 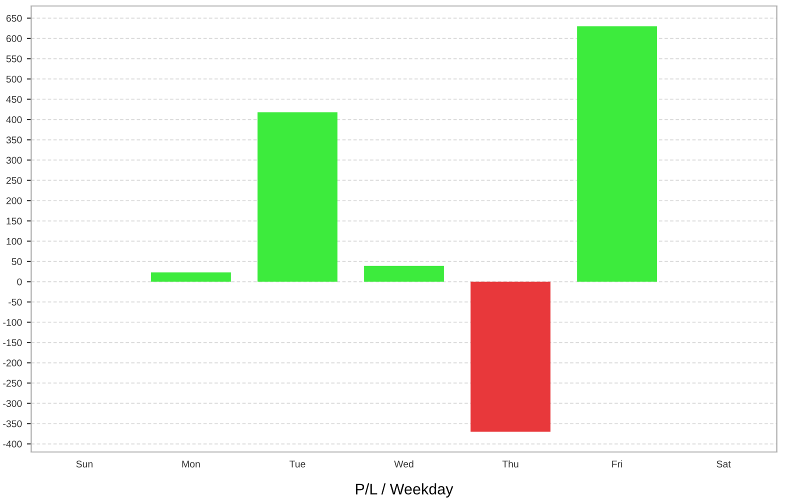 What do you see at coordinates (14, 99) in the screenshot?
I see `y-tick-label: 450` at bounding box center [14, 99].